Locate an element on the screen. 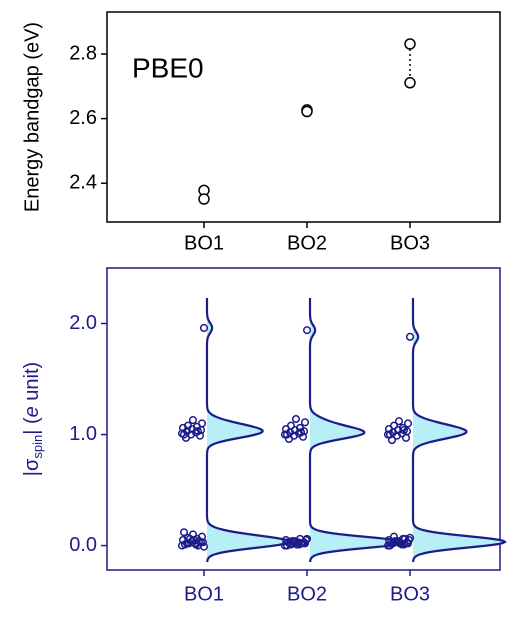 The width and height of the screenshot is (527, 617). y-tick-label: 2.0 is located at coordinates (83, 323).